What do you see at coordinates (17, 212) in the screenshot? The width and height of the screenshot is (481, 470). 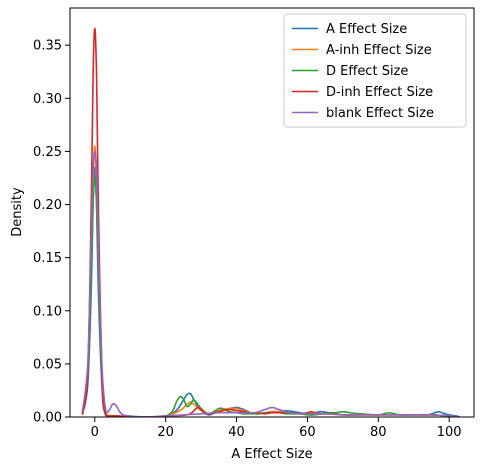 I see `y-axis-label: Density` at bounding box center [17, 212].